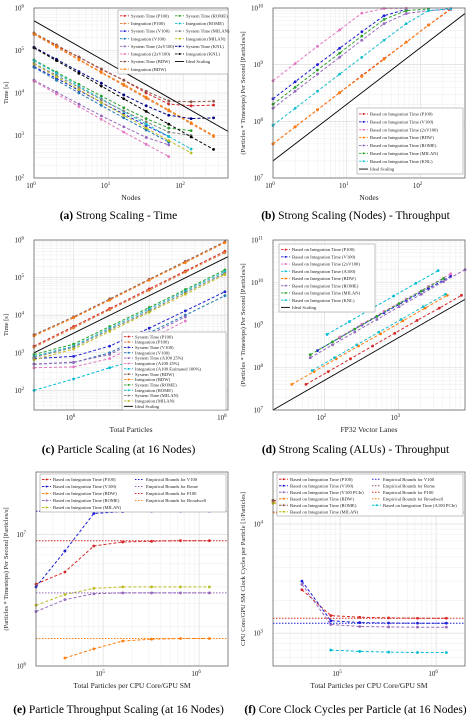 The image size is (474, 722). What do you see at coordinates (143, 69) in the screenshot?
I see `legend-item: Integration (BDW)` at bounding box center [143, 69].